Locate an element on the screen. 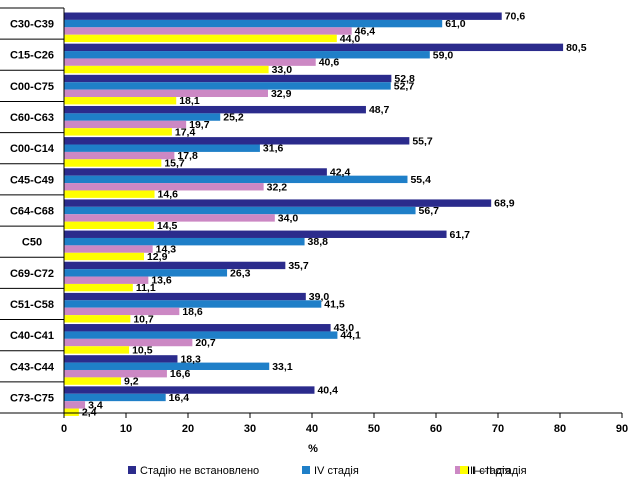  data-label: 55,7 is located at coordinates (422, 141).